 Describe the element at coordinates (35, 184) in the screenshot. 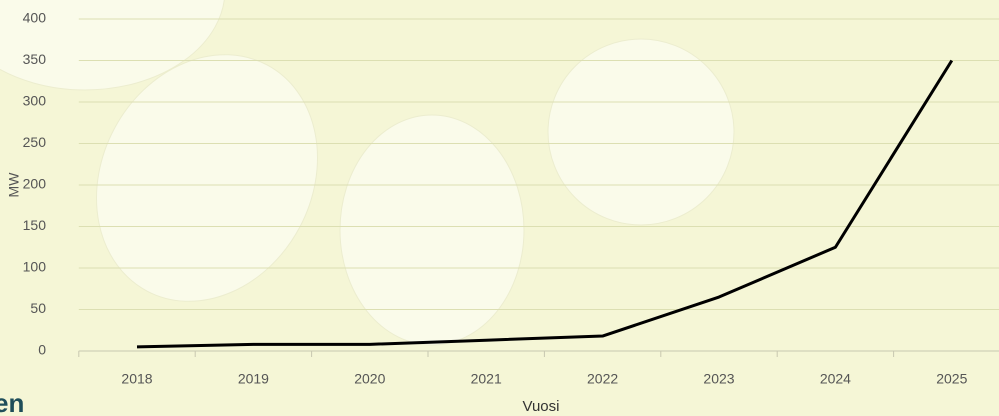

I see `y-tick-label: 200` at that location.